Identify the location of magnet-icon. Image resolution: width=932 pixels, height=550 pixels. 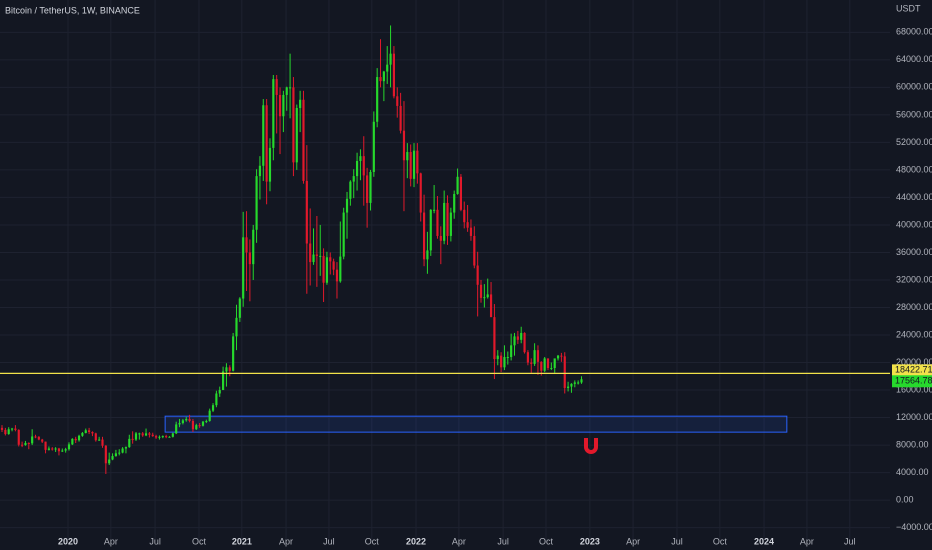
(591, 446).